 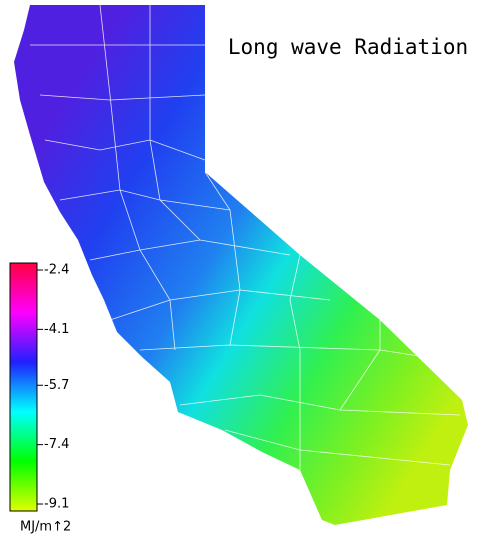 I want to click on tick-label: -2.4, so click(x=56, y=269).